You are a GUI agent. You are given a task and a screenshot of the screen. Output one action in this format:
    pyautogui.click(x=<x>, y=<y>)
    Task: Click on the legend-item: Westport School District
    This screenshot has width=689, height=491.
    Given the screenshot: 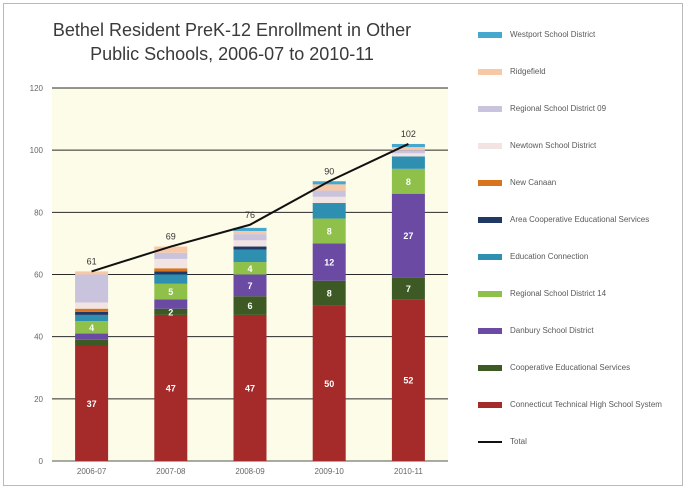 What is the action you would take?
    pyautogui.click(x=580, y=34)
    